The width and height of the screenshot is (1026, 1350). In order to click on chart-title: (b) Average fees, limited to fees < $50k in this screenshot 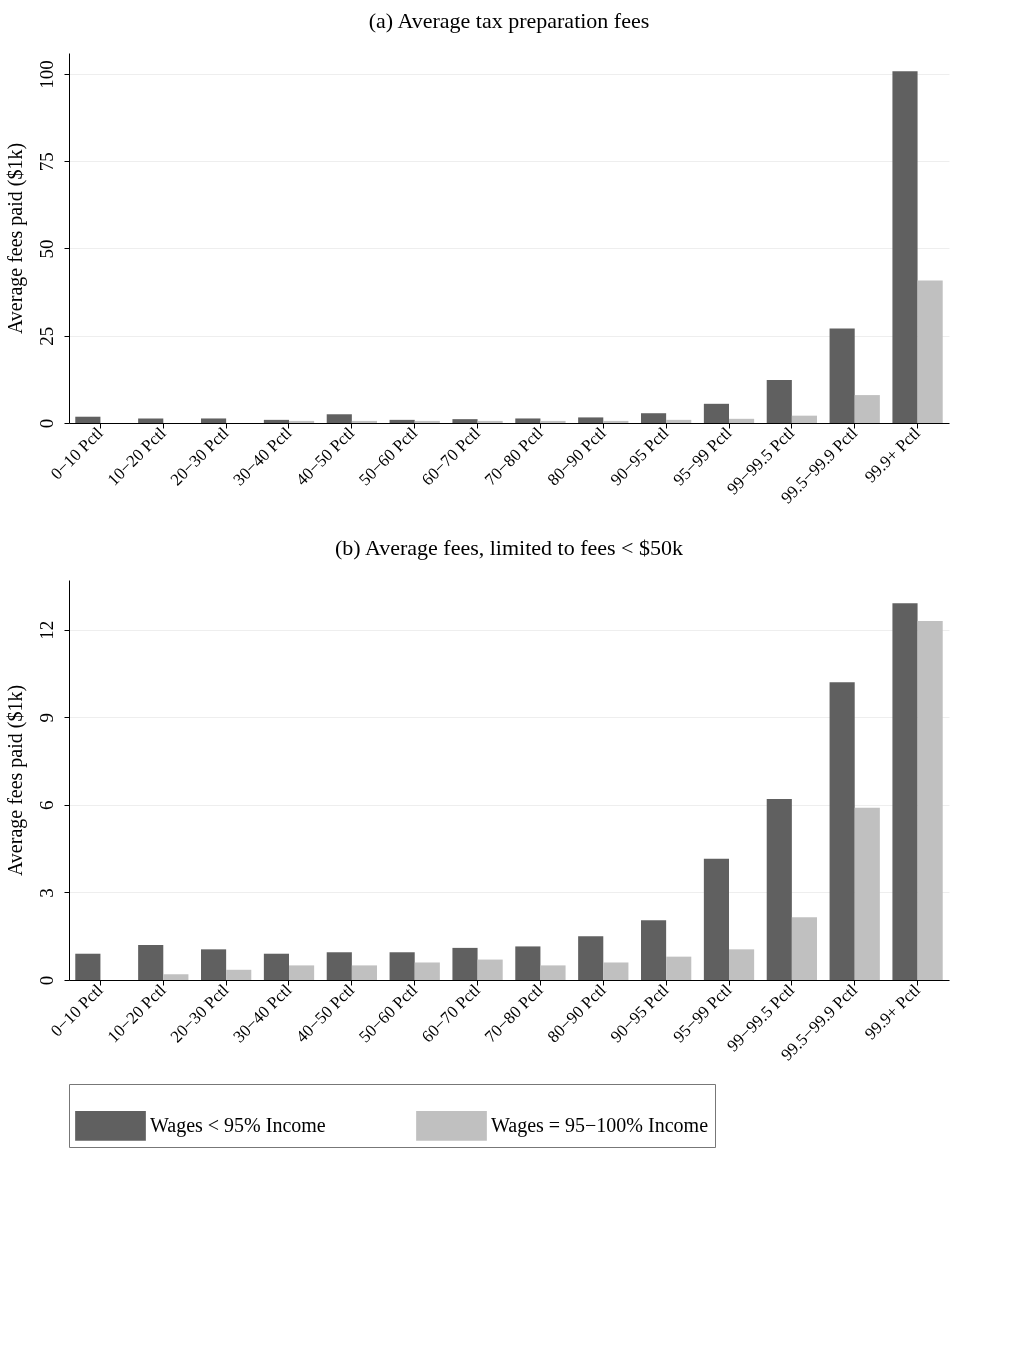, I will do `click(509, 547)`.